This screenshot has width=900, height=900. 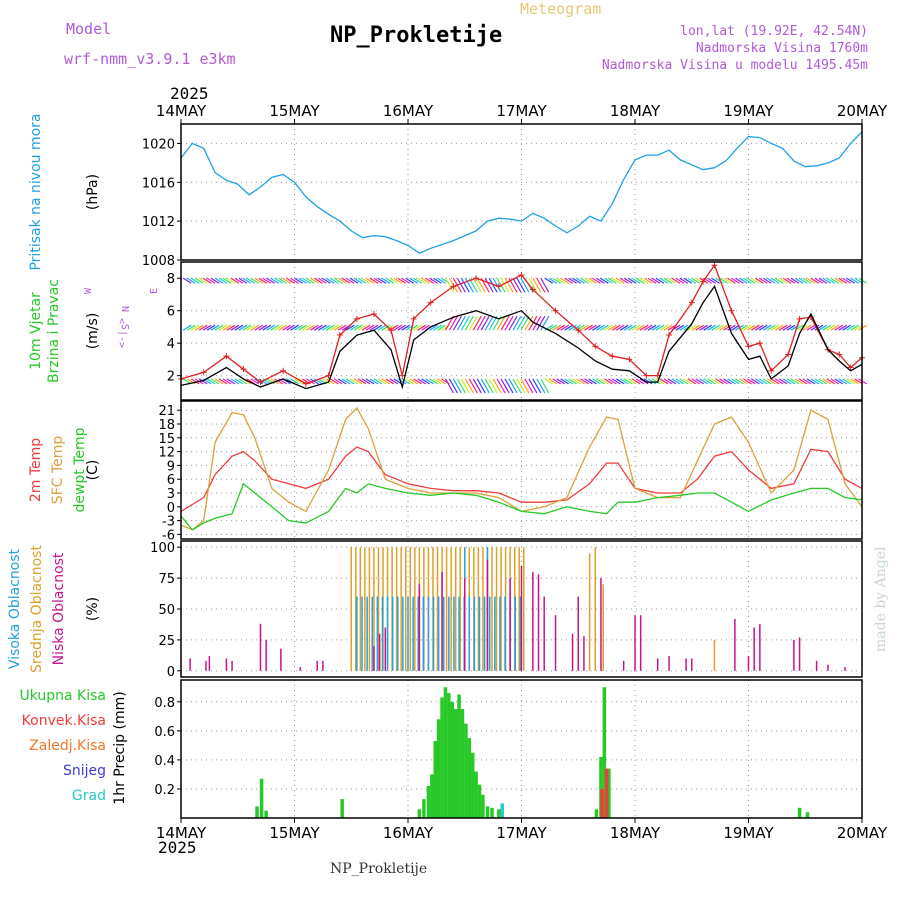 What do you see at coordinates (166, 425) in the screenshot?
I see `y-tick-label: 18` at bounding box center [166, 425].